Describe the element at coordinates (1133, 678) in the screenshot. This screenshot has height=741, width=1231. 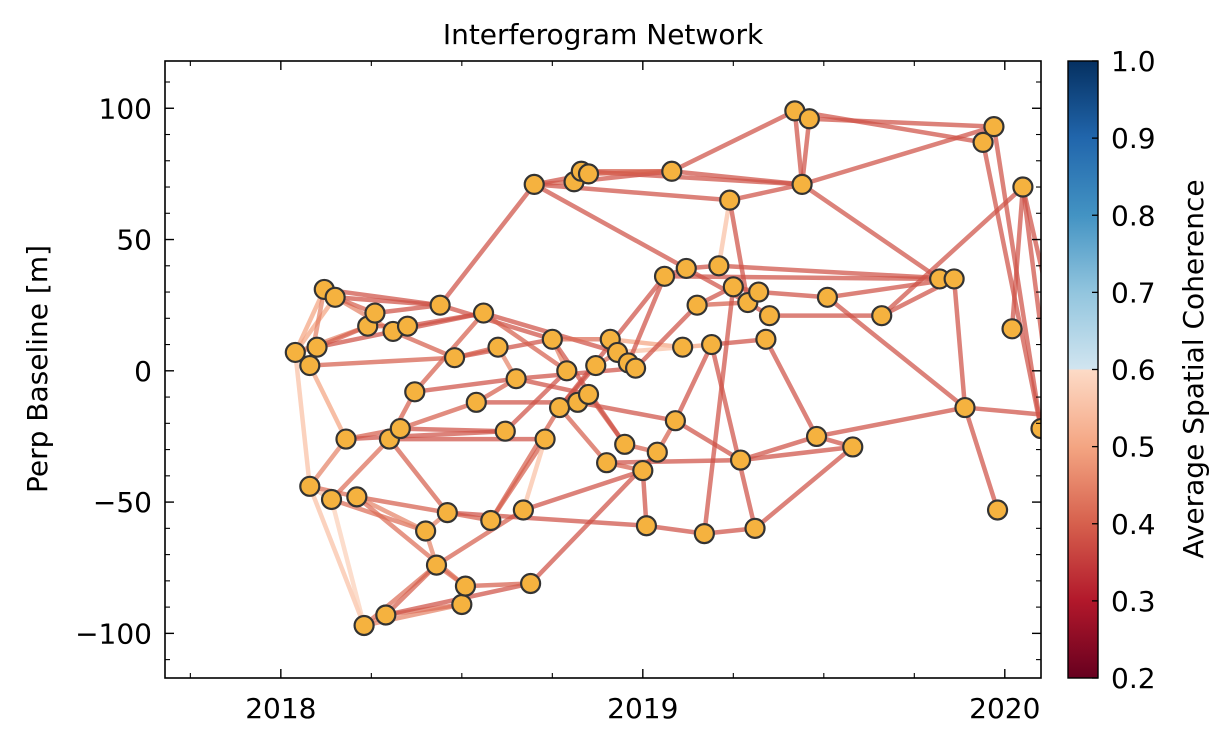
I see `colorbar-tick-label: 0.2` at that location.